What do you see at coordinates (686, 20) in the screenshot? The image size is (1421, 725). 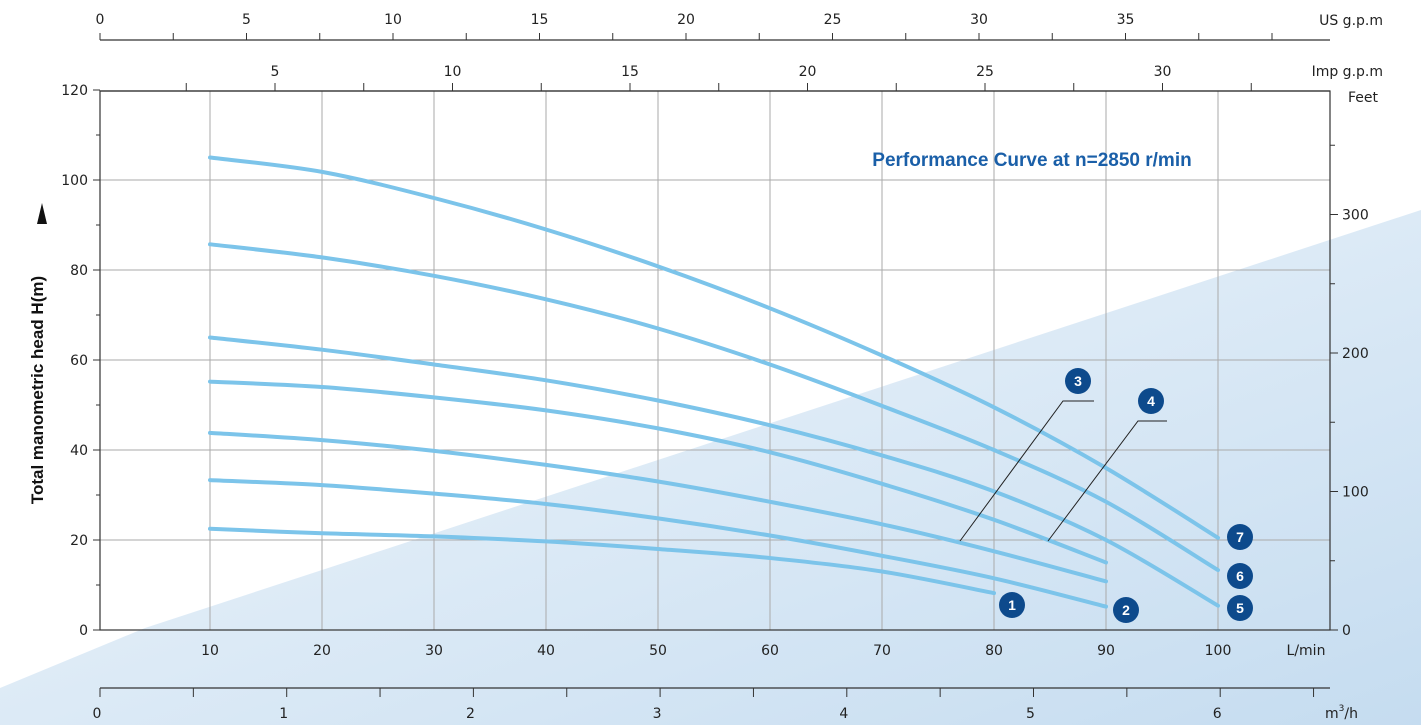 I see `us-gpm-tick-label: 20` at bounding box center [686, 20].